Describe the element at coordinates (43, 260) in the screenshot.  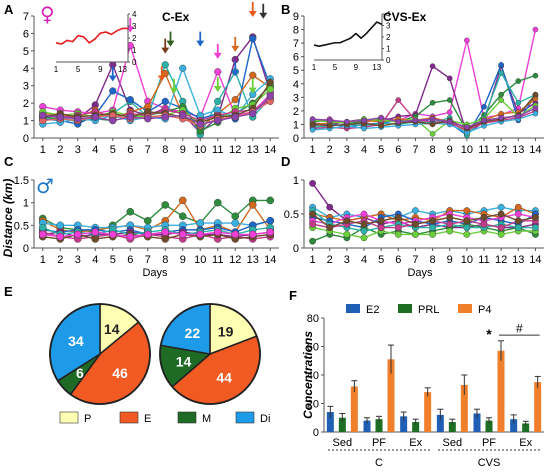
I see `x-tick-label: 1` at that location.